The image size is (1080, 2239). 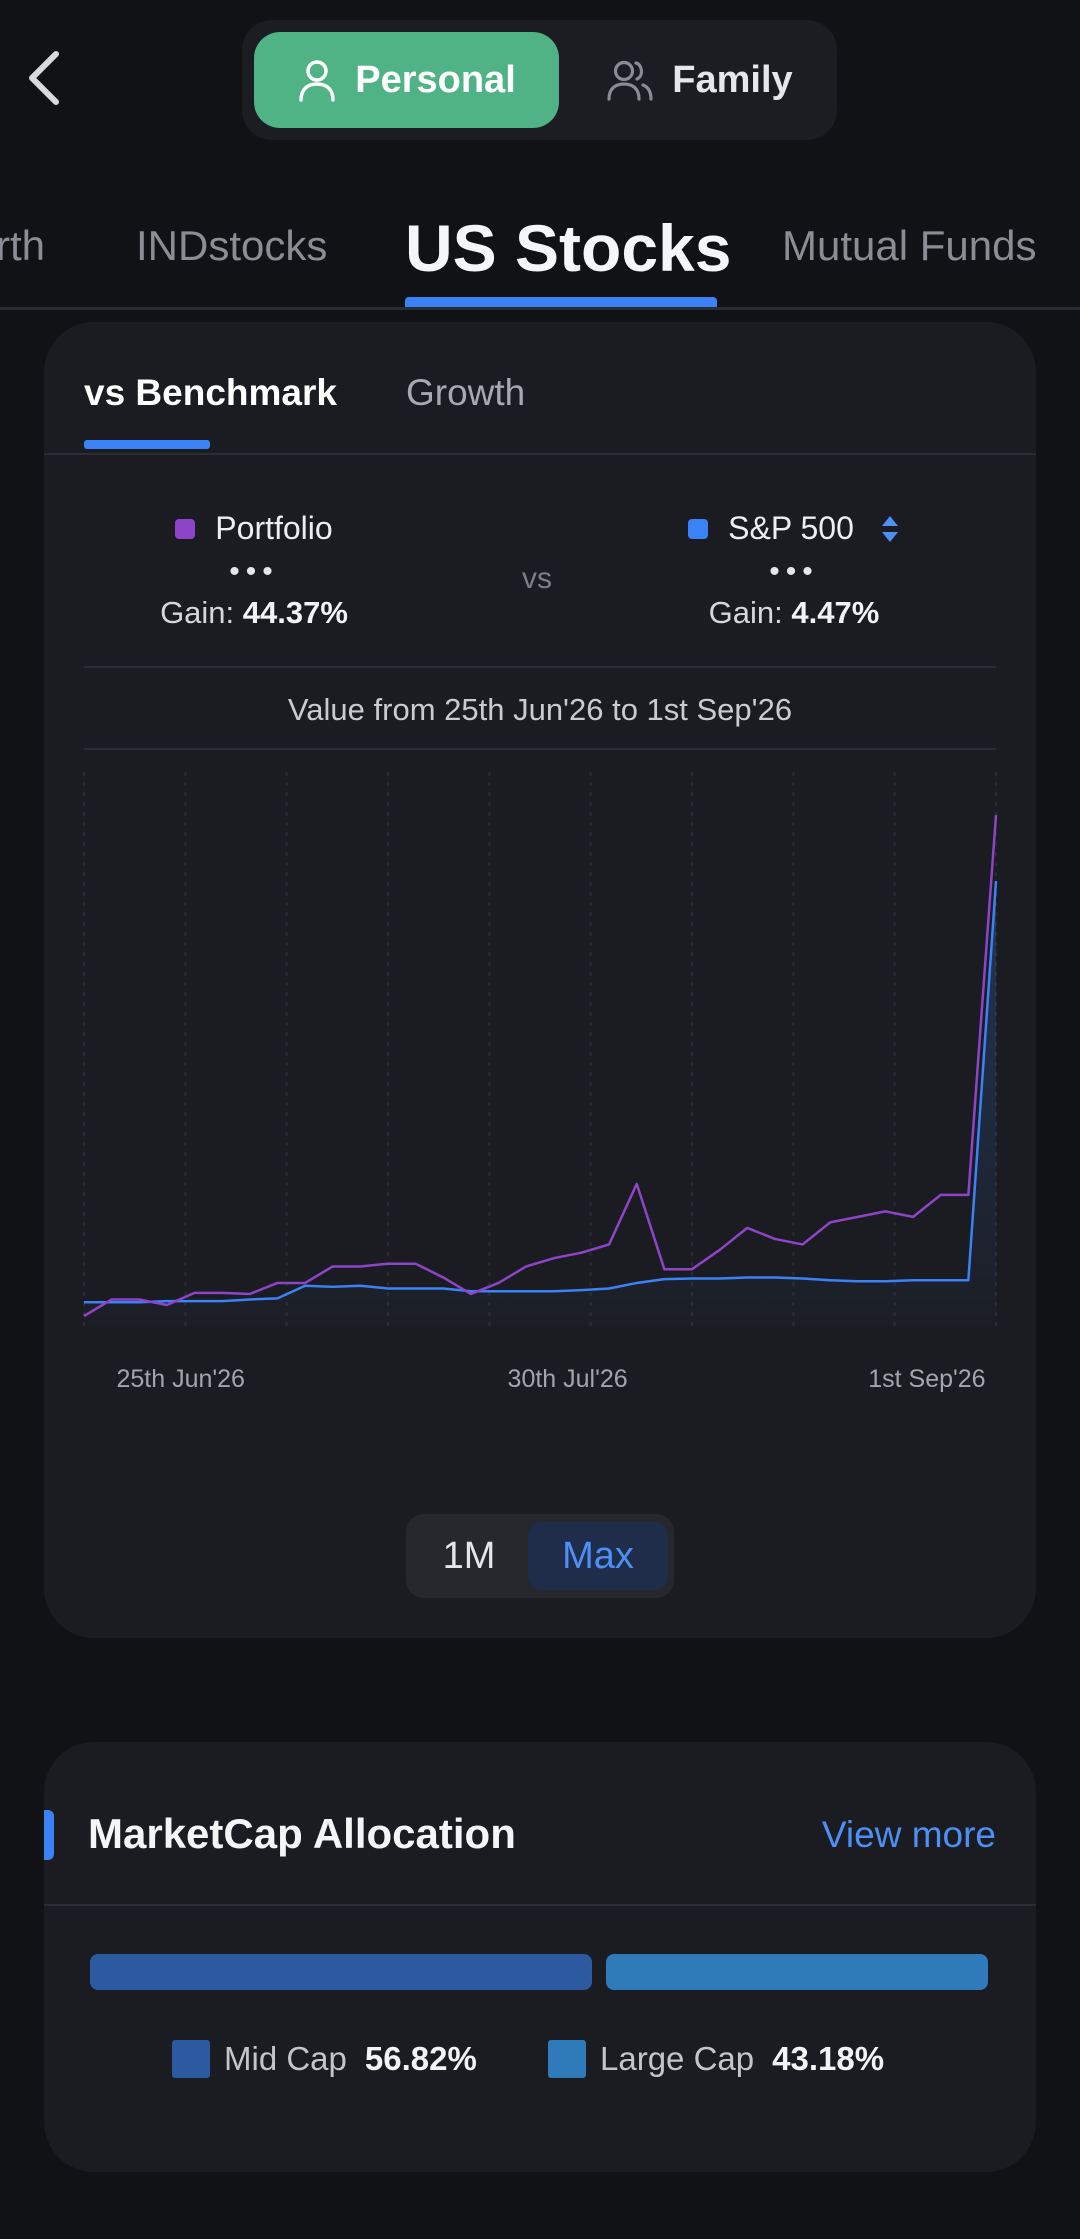 I want to click on x-tick-label: 30th Jul'26, so click(x=568, y=1379).